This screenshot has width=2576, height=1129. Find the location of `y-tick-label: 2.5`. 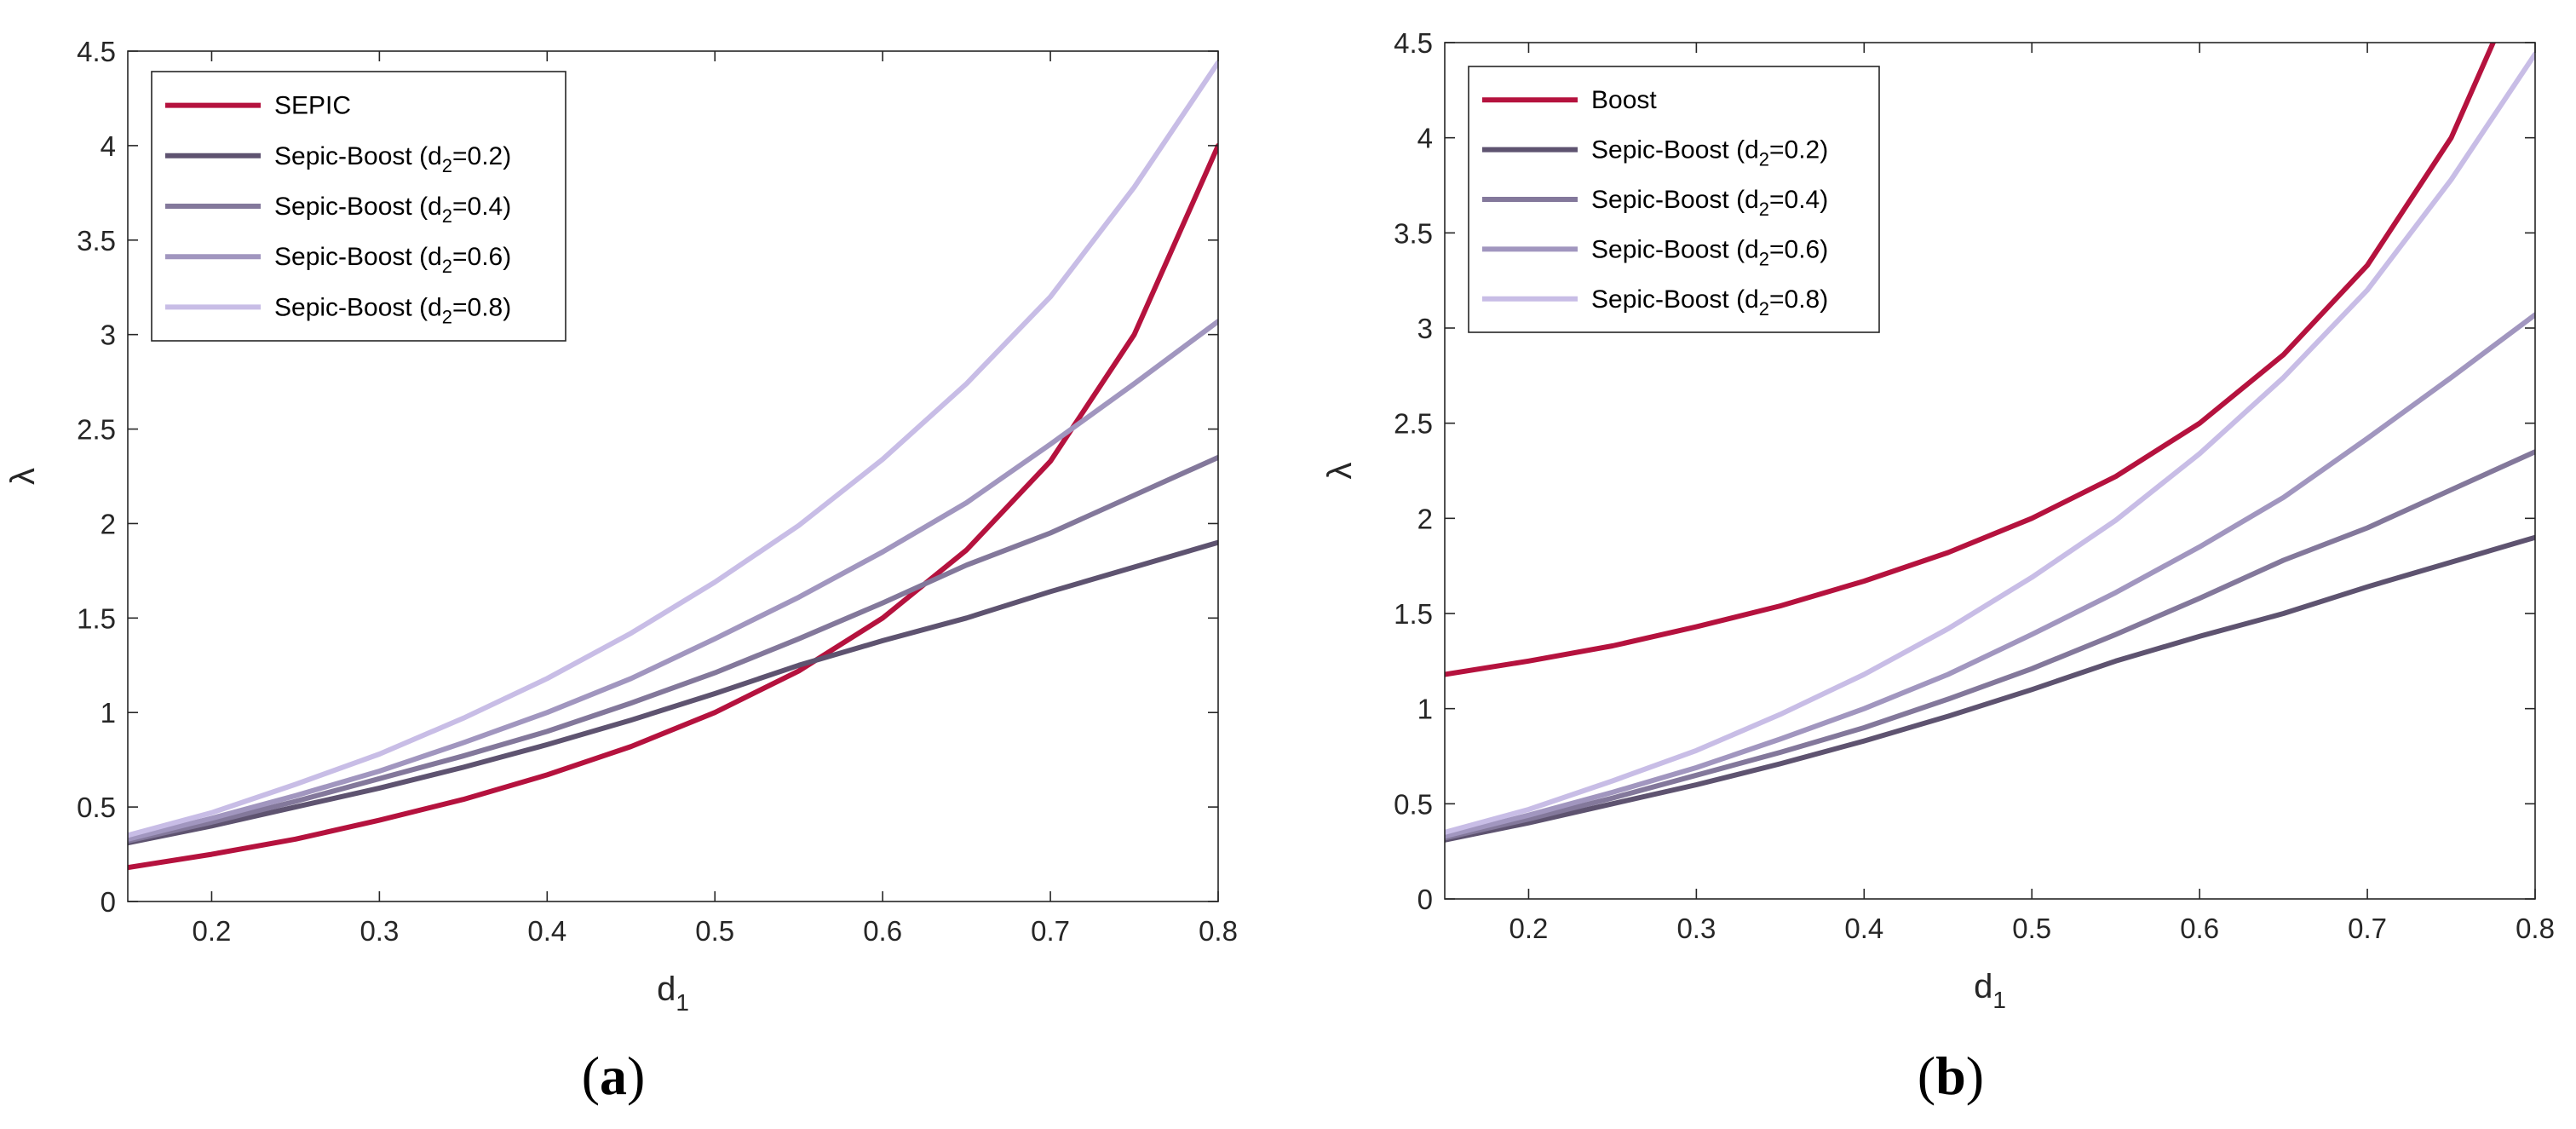

y-tick-label: 2.5 is located at coordinates (1414, 424).